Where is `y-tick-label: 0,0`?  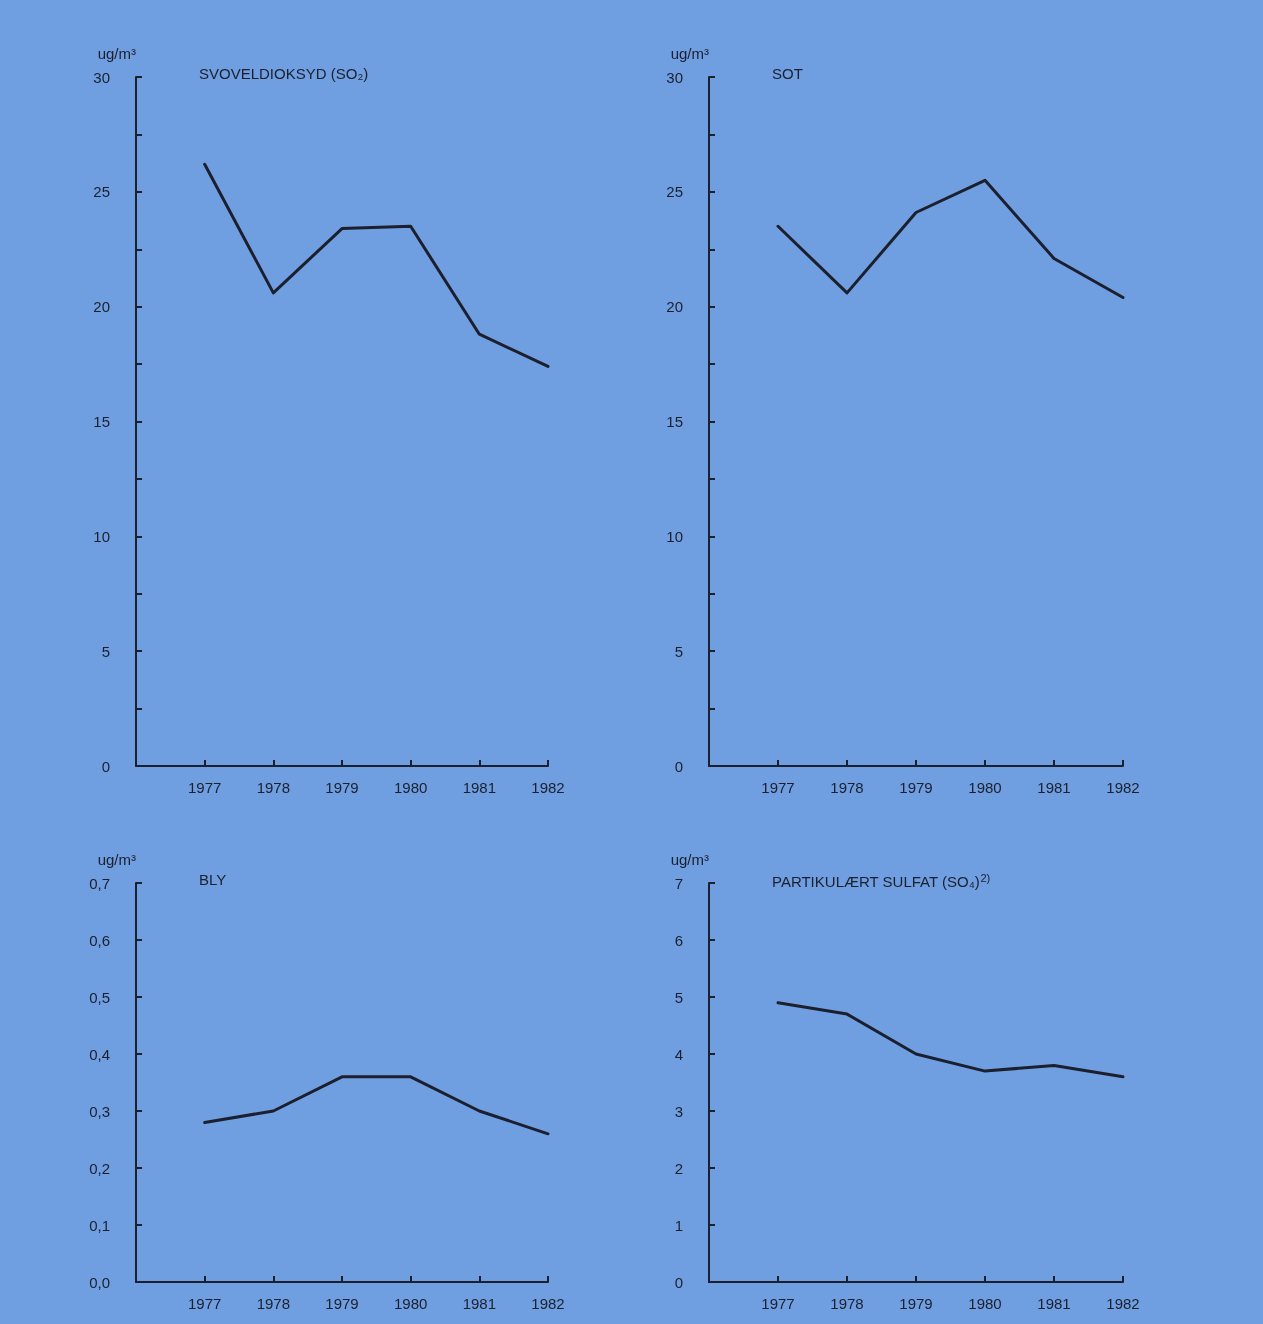
y-tick-label: 0,0 is located at coordinates (99, 1282).